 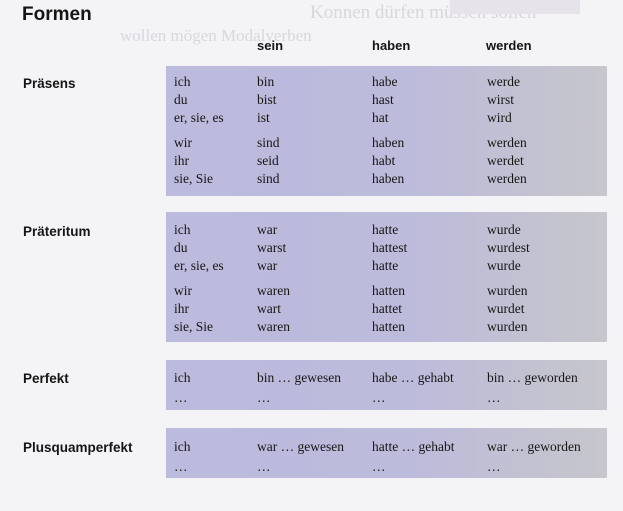 What do you see at coordinates (413, 446) in the screenshot?
I see `verb-form-cell: hatte … gehabt` at bounding box center [413, 446].